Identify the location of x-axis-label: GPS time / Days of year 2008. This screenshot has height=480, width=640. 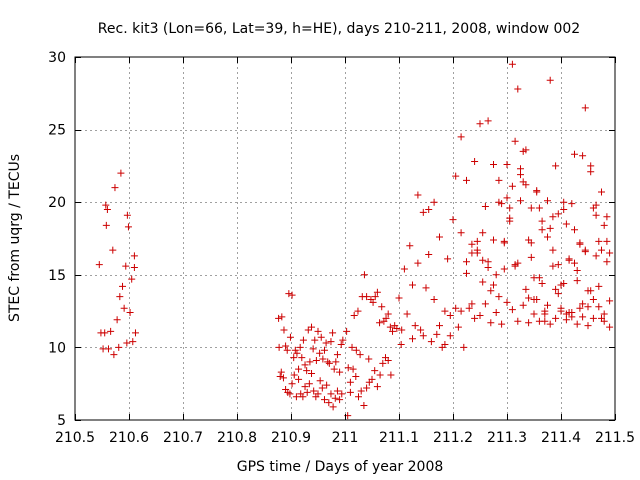
(340, 467).